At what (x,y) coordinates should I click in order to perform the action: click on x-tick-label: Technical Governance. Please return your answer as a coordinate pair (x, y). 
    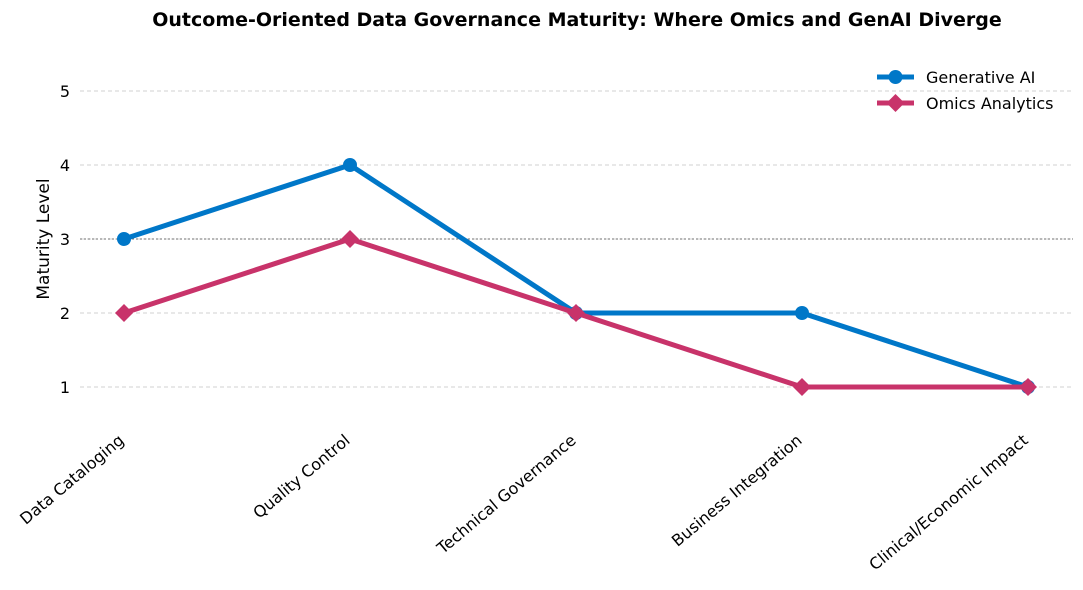
    Looking at the image, I should click on (505, 495).